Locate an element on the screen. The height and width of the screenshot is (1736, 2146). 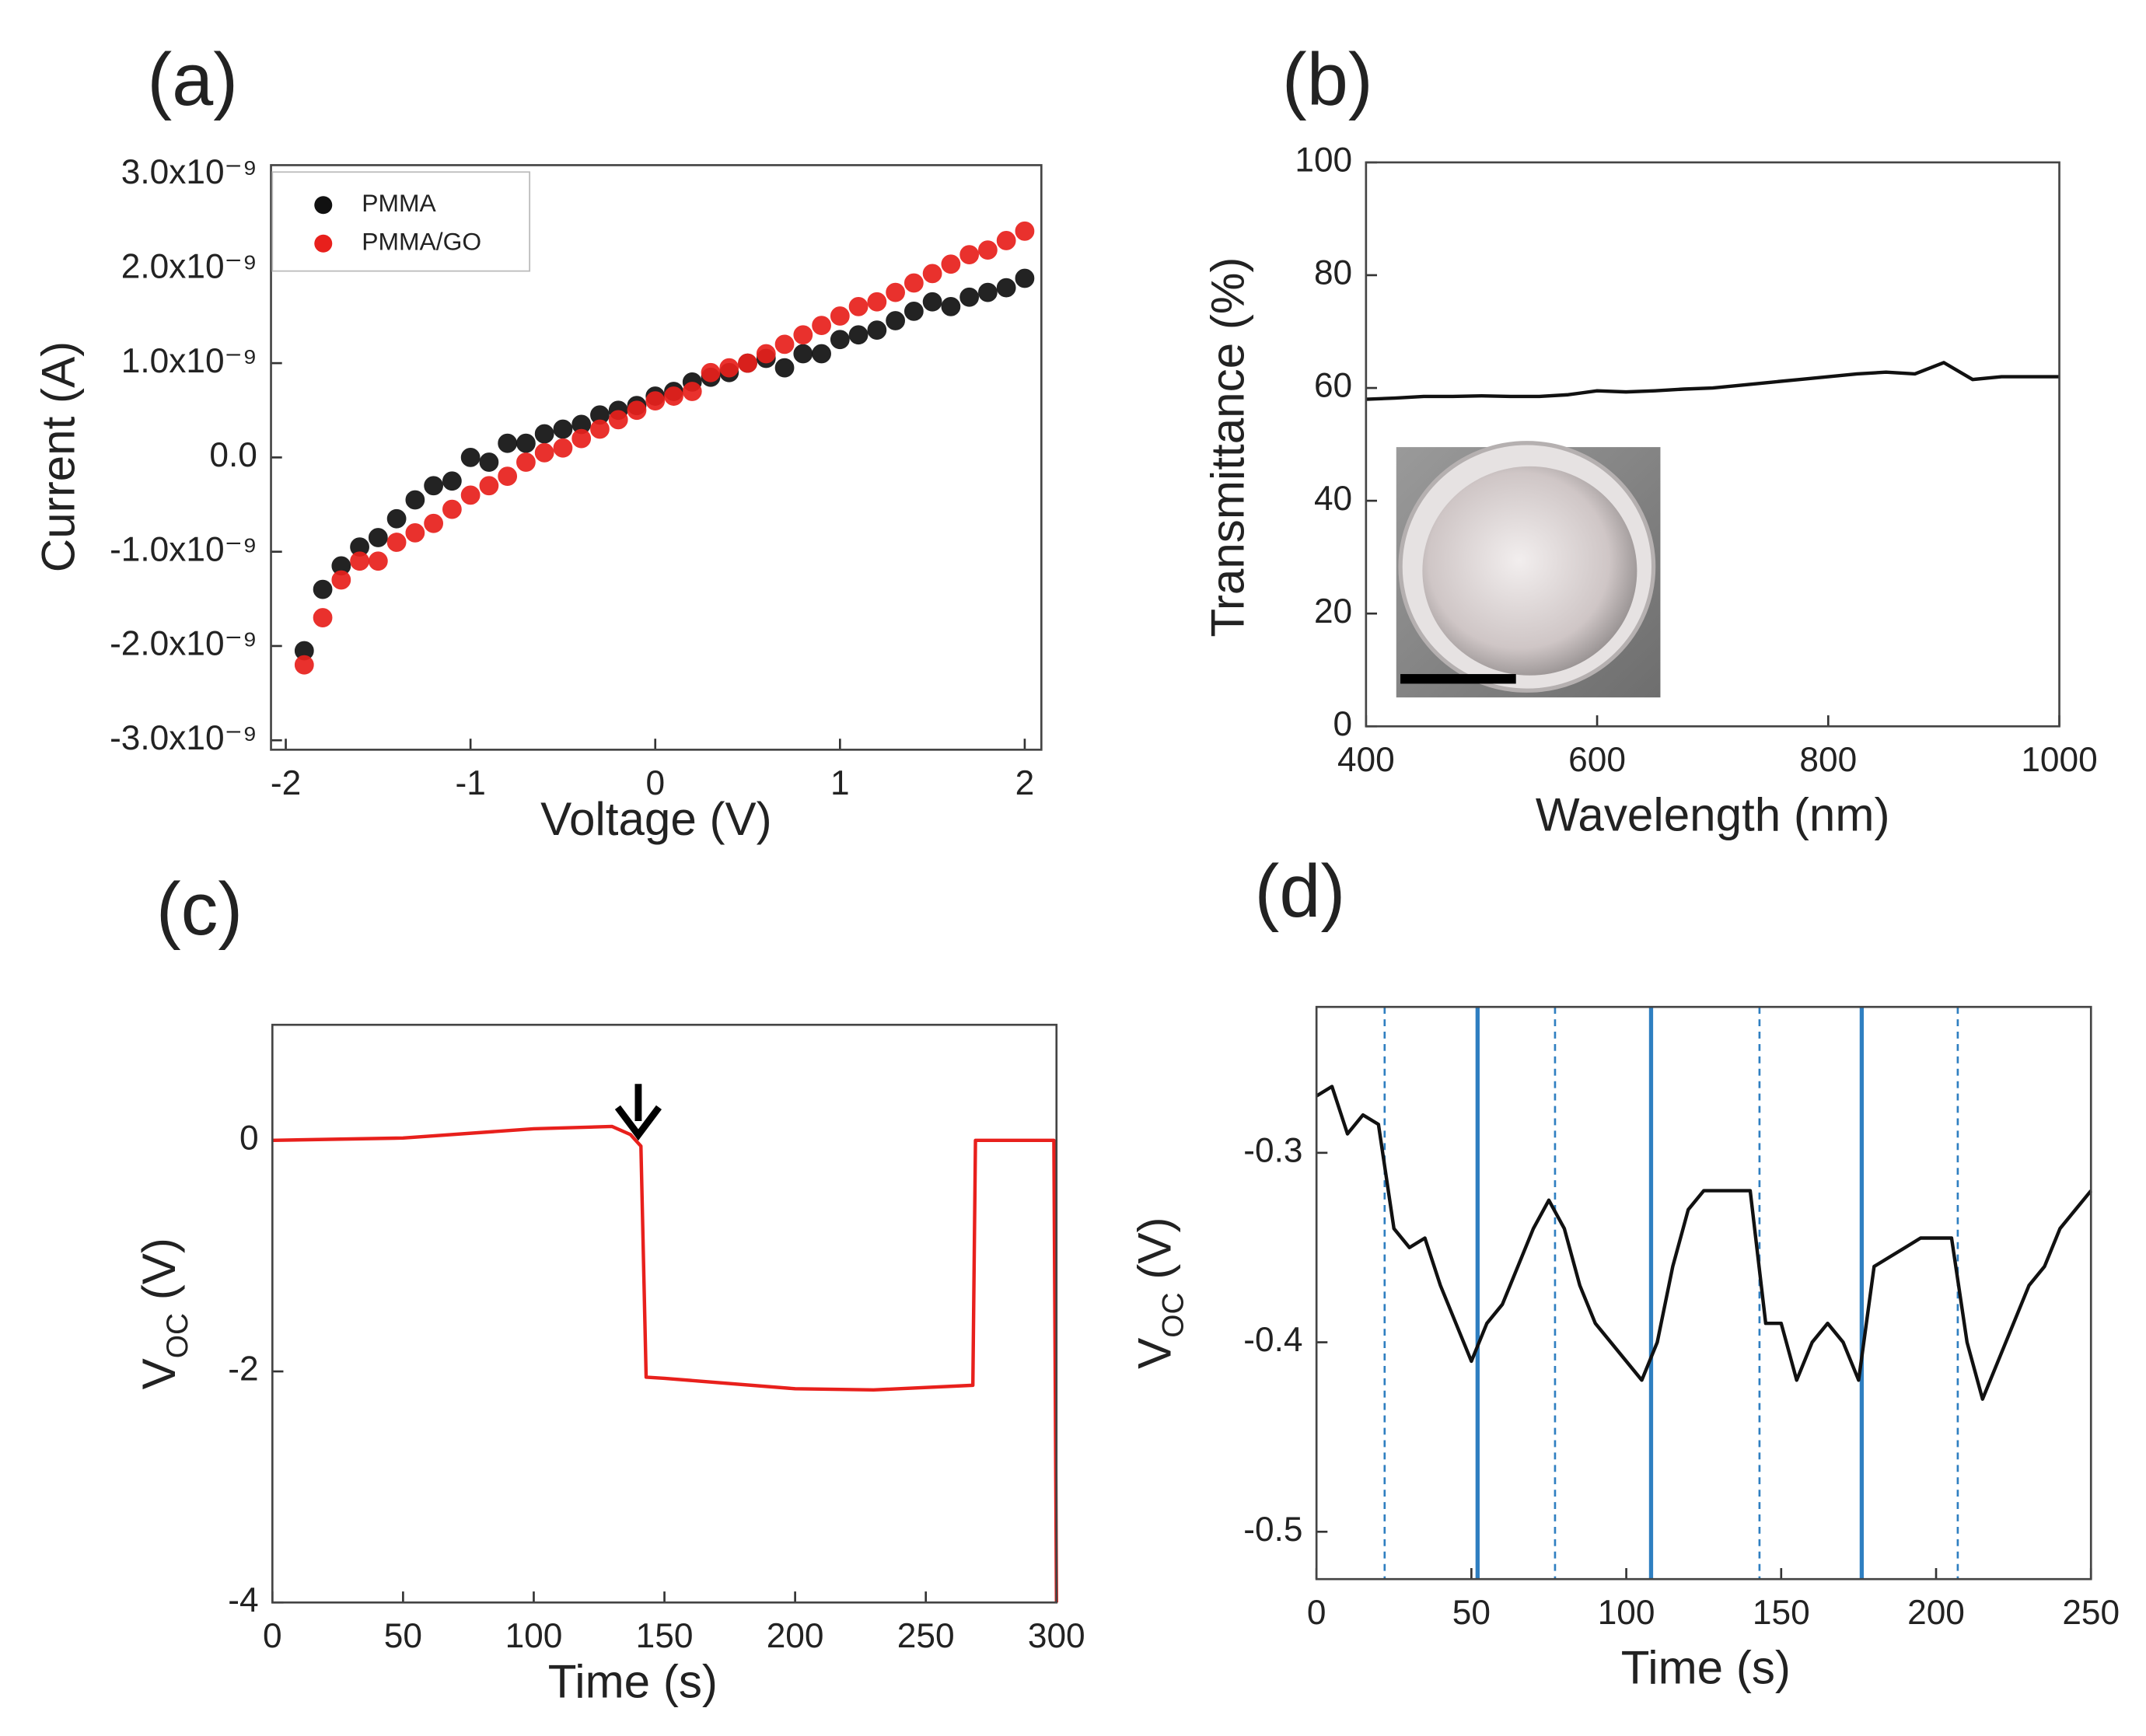
arrow-head is located at coordinates (638, 1123).